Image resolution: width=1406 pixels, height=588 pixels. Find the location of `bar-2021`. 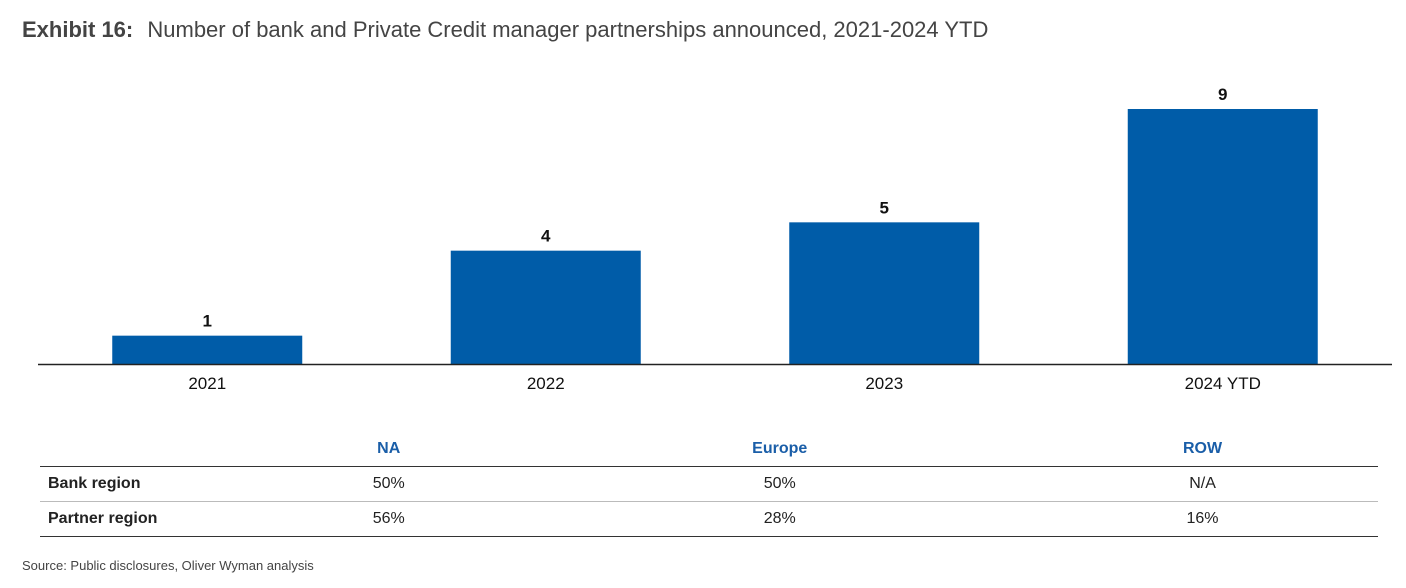

bar-2021 is located at coordinates (207, 349).